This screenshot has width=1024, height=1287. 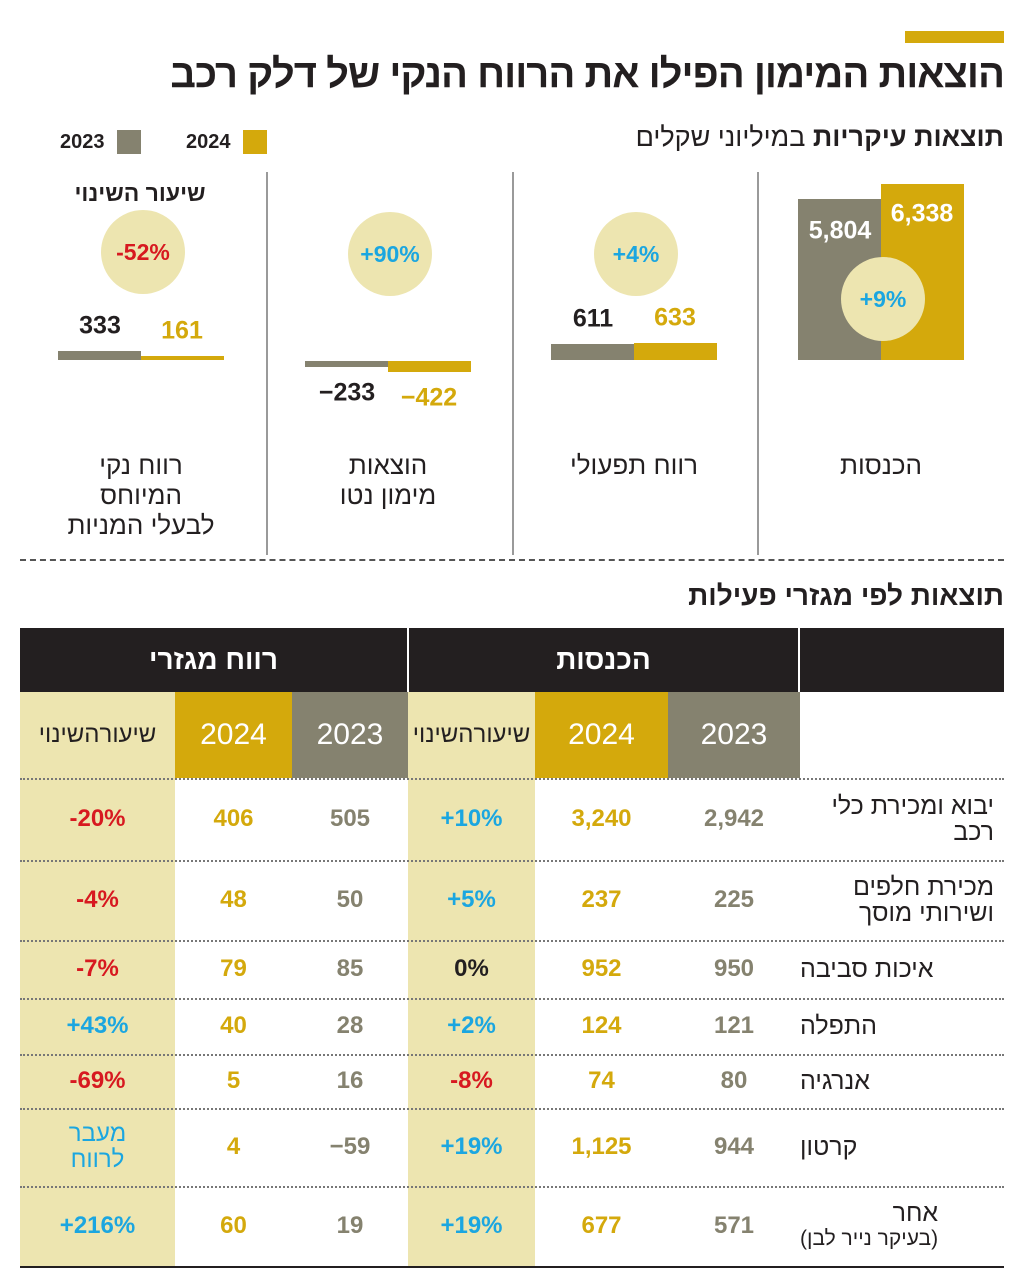 What do you see at coordinates (350, 899) in the screenshot?
I see `value-2023: 50` at bounding box center [350, 899].